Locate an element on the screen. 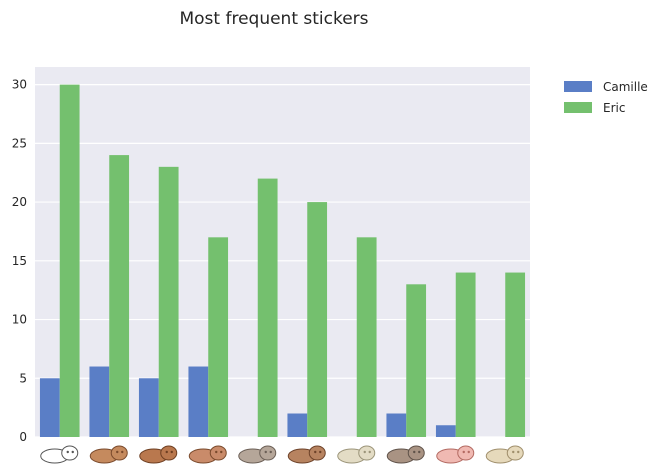 The width and height of the screenshot is (664, 476). sticker-5-icon is located at coordinates (257, 454).